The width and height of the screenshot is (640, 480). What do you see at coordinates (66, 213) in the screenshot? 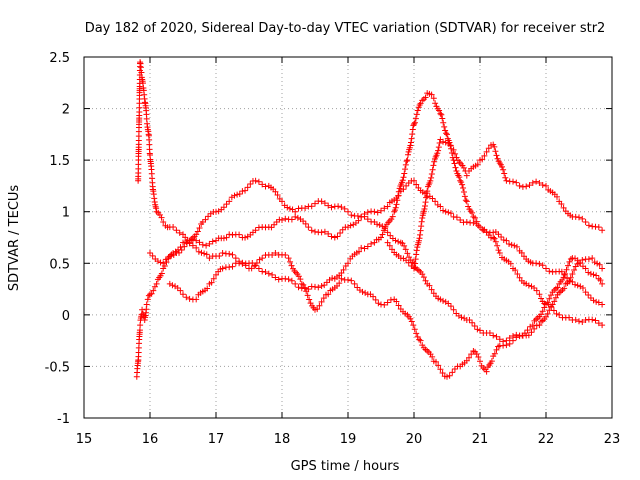
I see `y-tick-label: 1` at bounding box center [66, 213].